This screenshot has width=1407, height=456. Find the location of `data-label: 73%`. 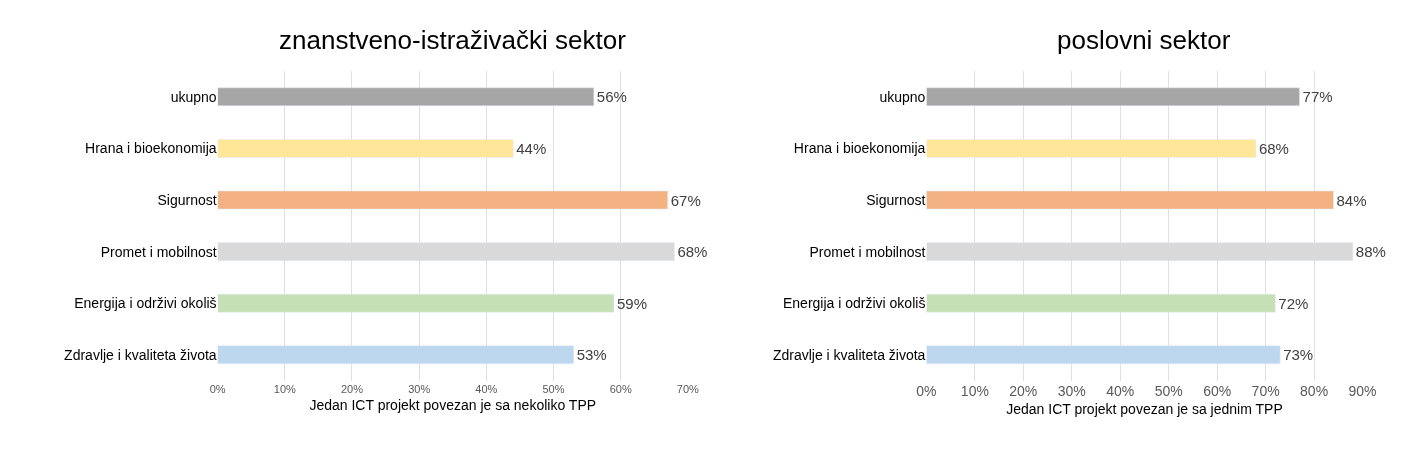

data-label: 73% is located at coordinates (1298, 355).